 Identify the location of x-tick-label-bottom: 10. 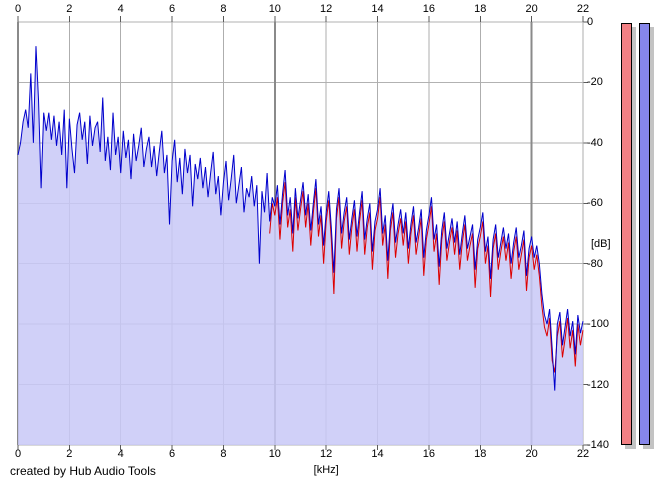
(274, 454).